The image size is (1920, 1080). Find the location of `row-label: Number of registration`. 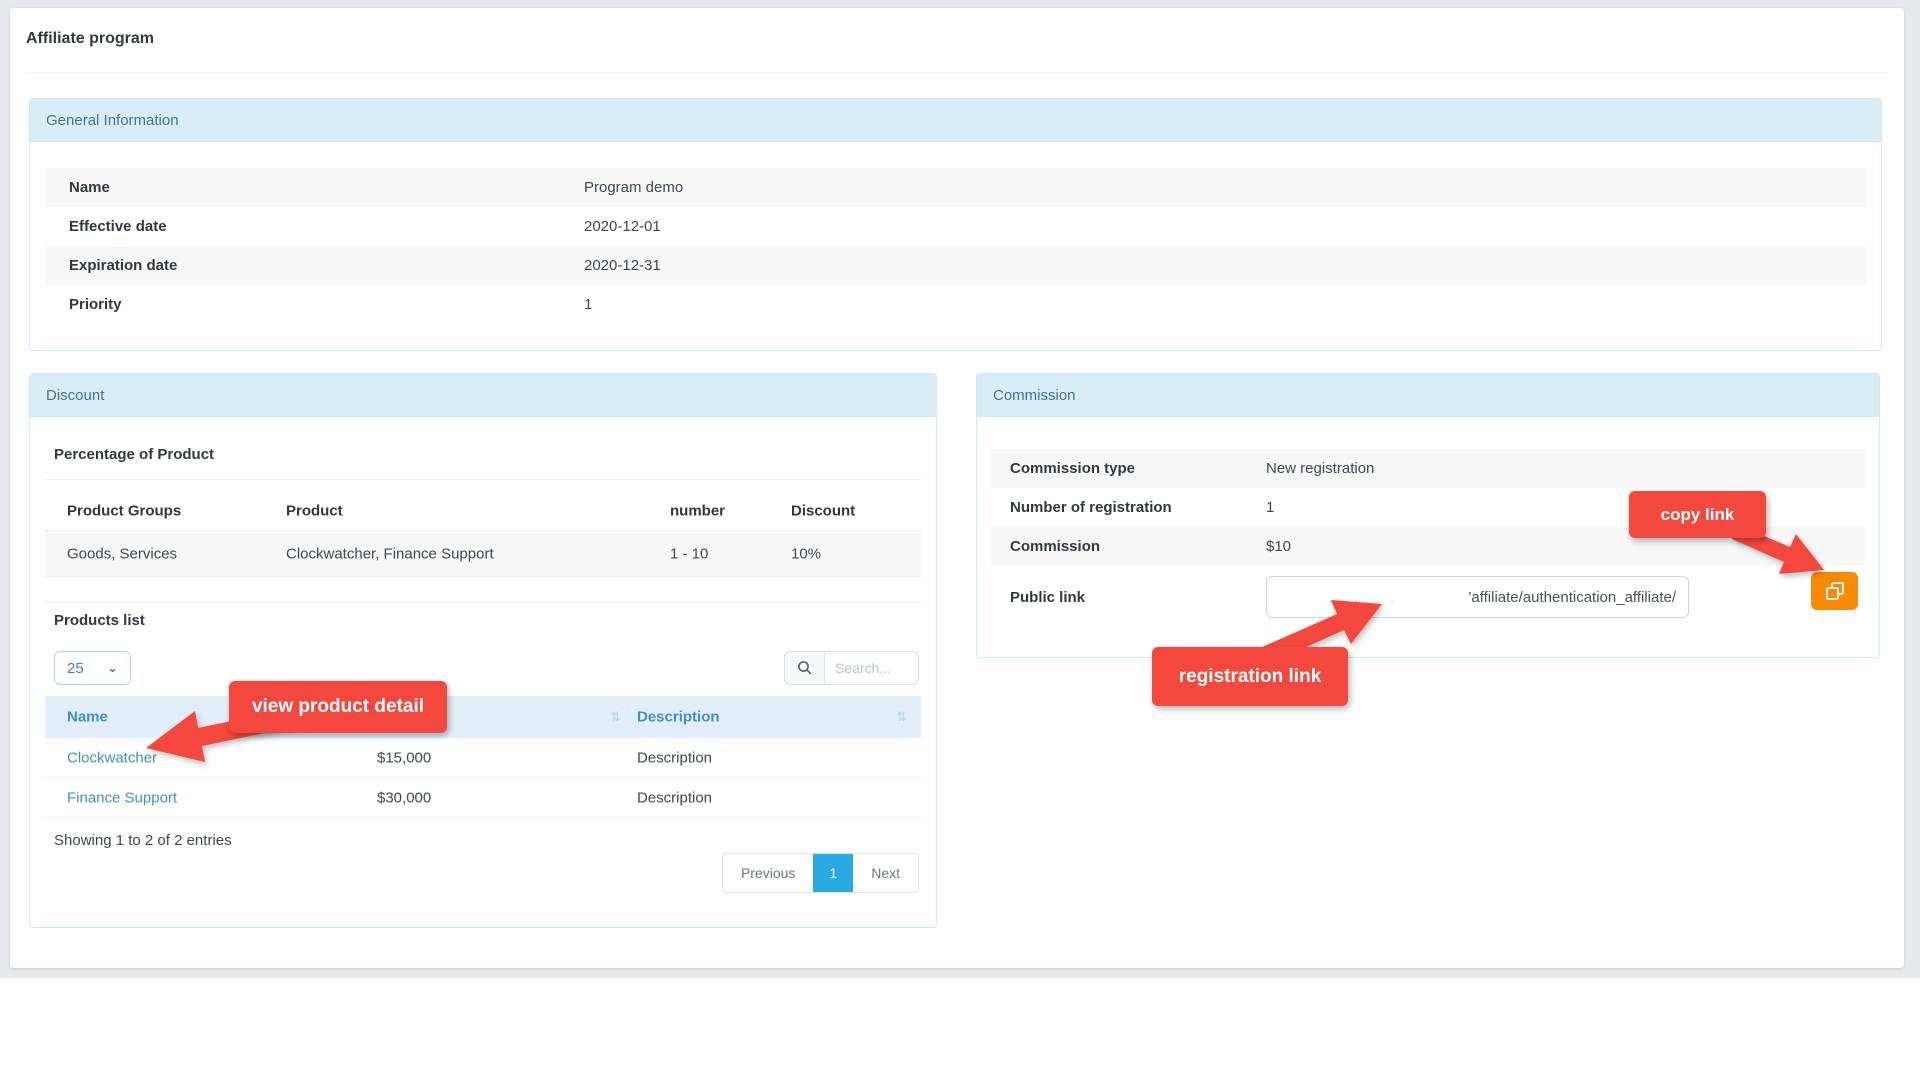

row-label: Number of registration is located at coordinates (1091, 507).